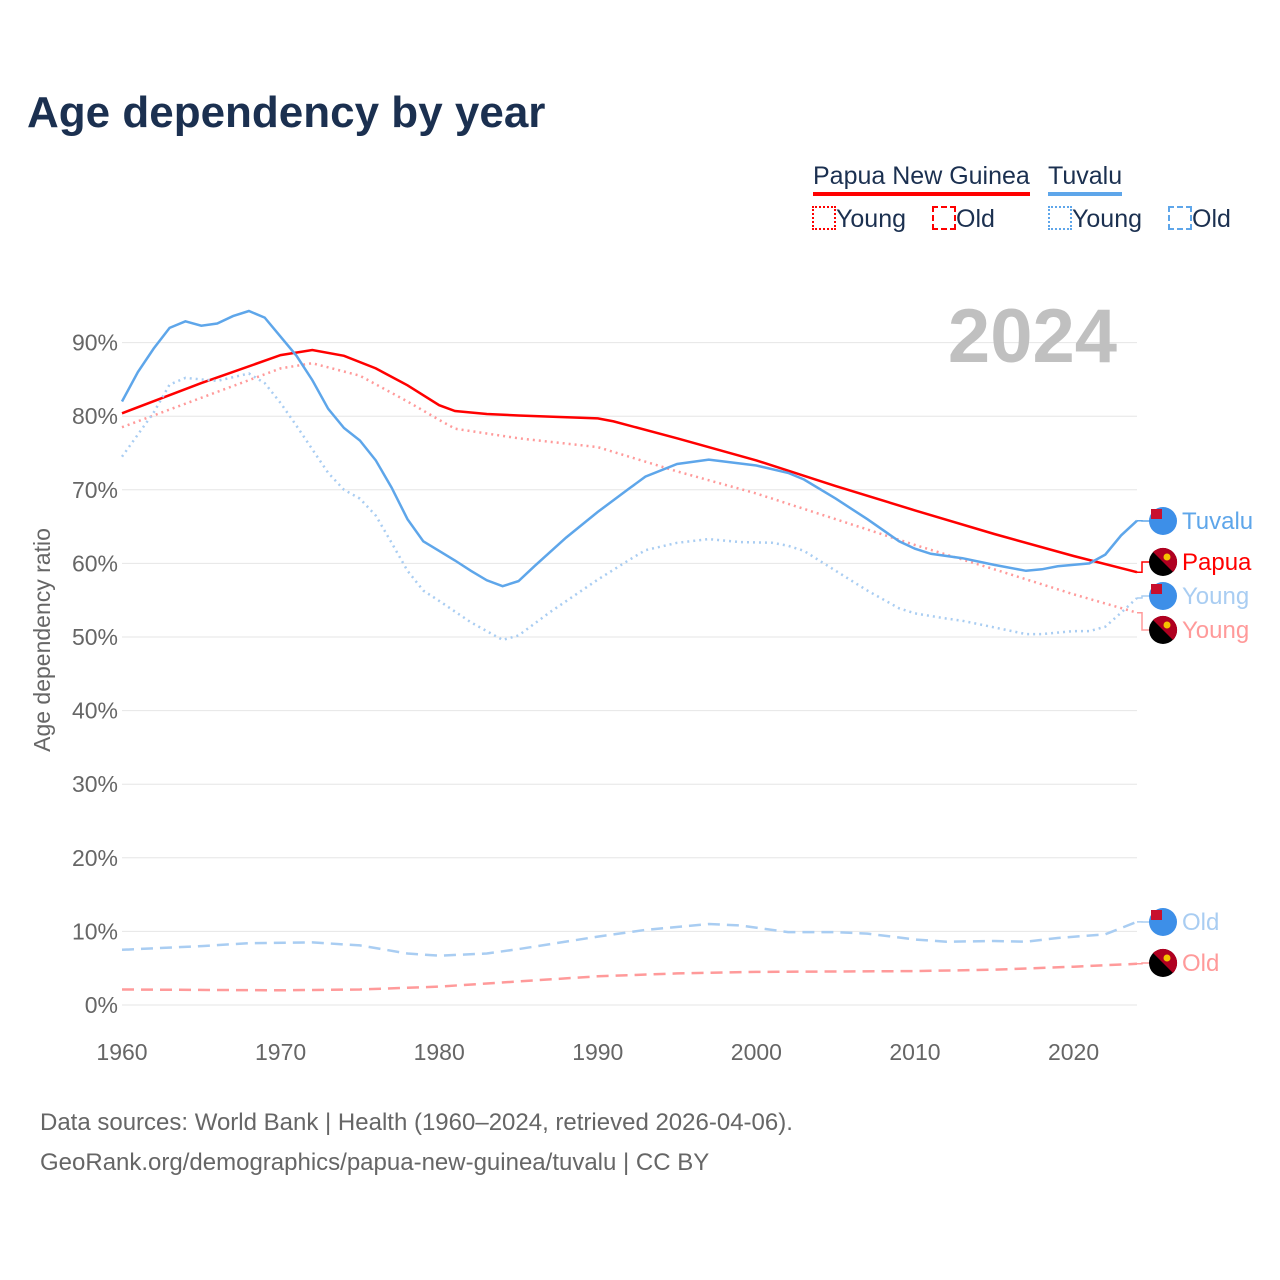  Describe the element at coordinates (95, 416) in the screenshot. I see `y-tick-label: 80%` at that location.